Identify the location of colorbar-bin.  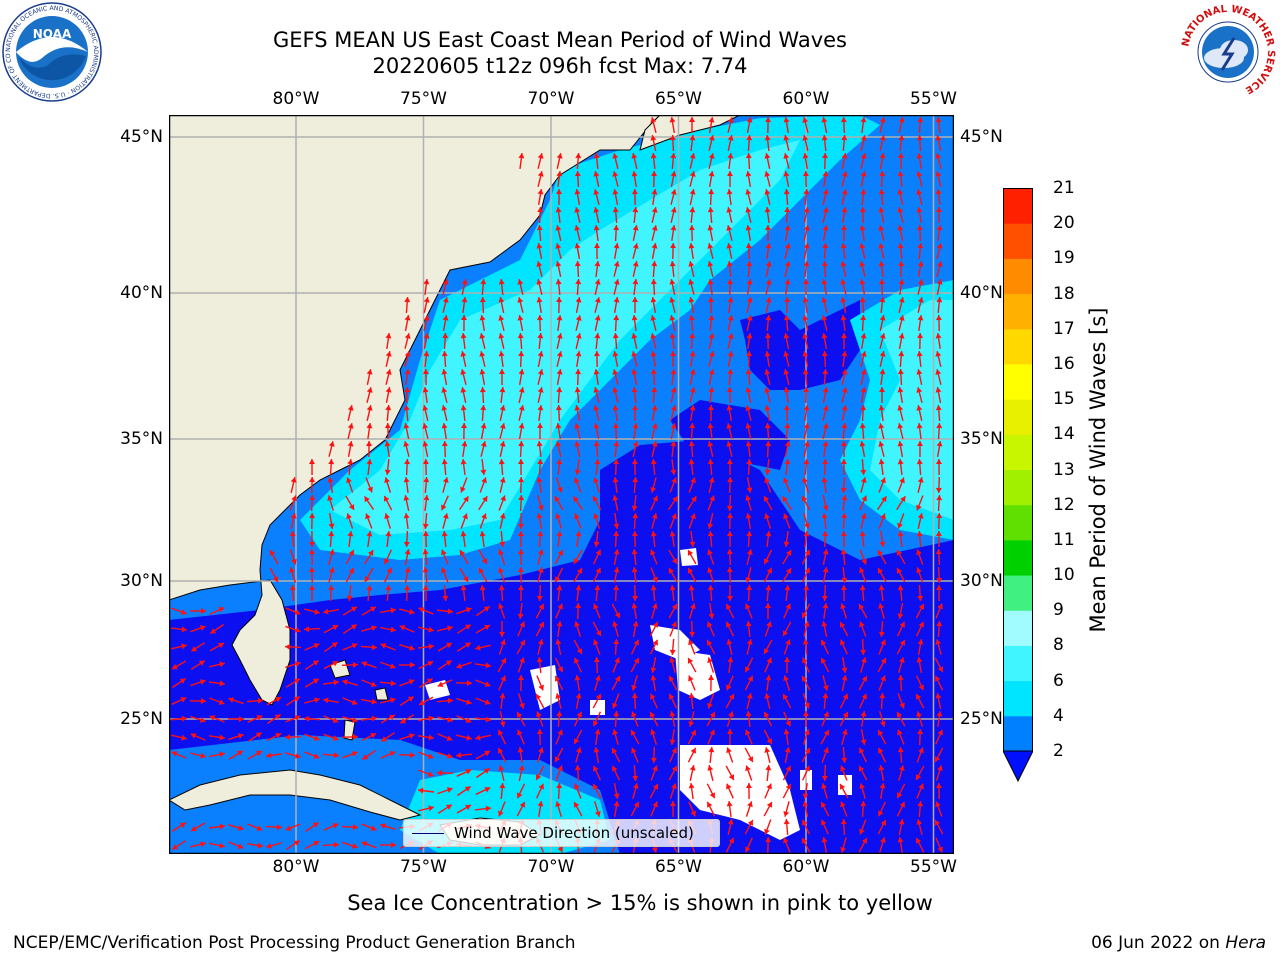
(1018, 663).